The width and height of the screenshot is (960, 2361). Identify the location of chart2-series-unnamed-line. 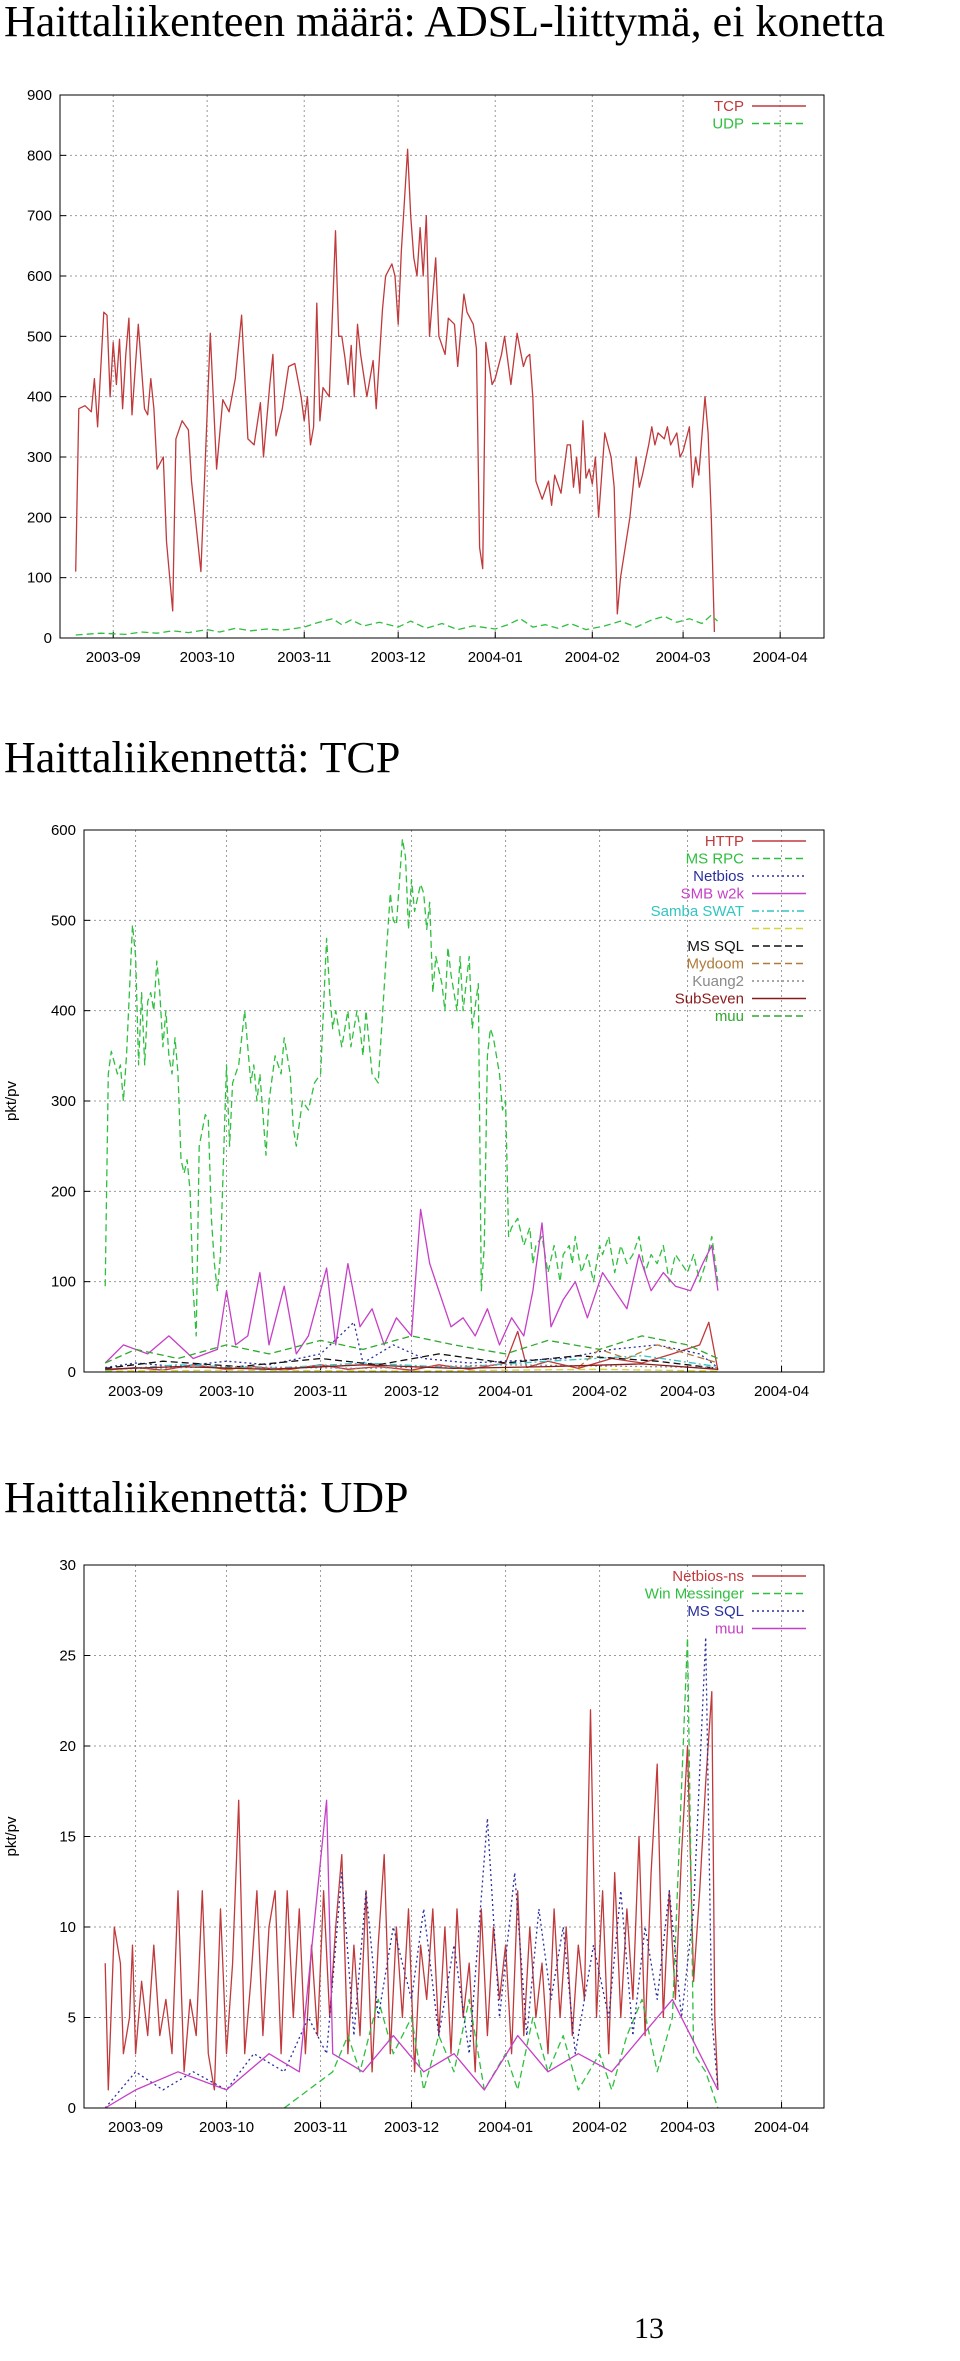
(411, 1370).